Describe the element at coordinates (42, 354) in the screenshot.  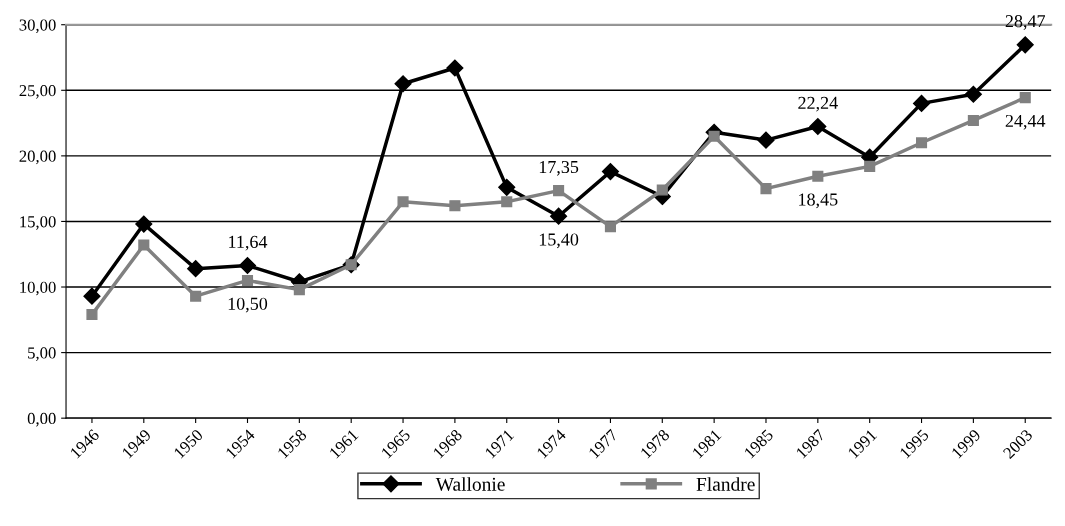
I see `y-tick-label: 5,00` at that location.